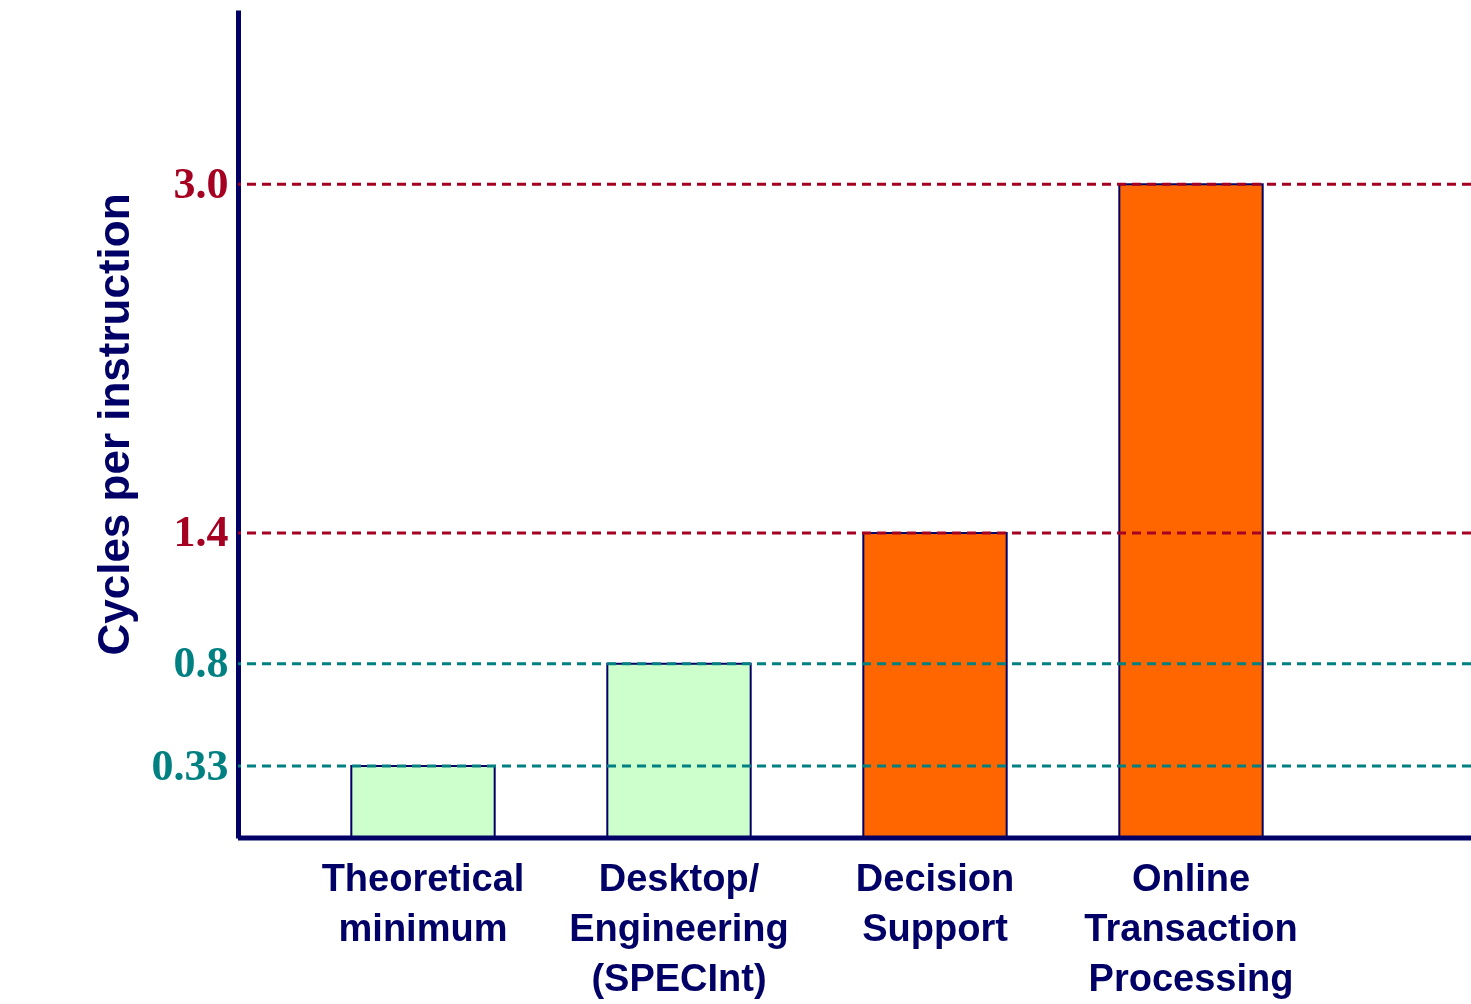 This screenshot has width=1471, height=1004. What do you see at coordinates (201, 183) in the screenshot?
I see `y-tick-label: 3.0` at bounding box center [201, 183].